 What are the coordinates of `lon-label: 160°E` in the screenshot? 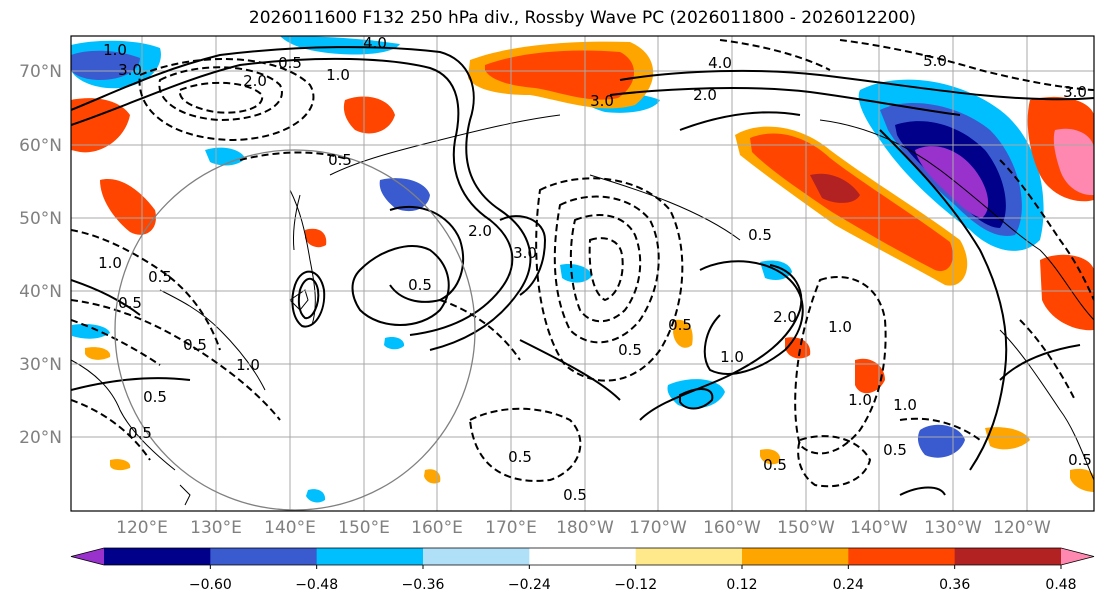 It's located at (437, 528).